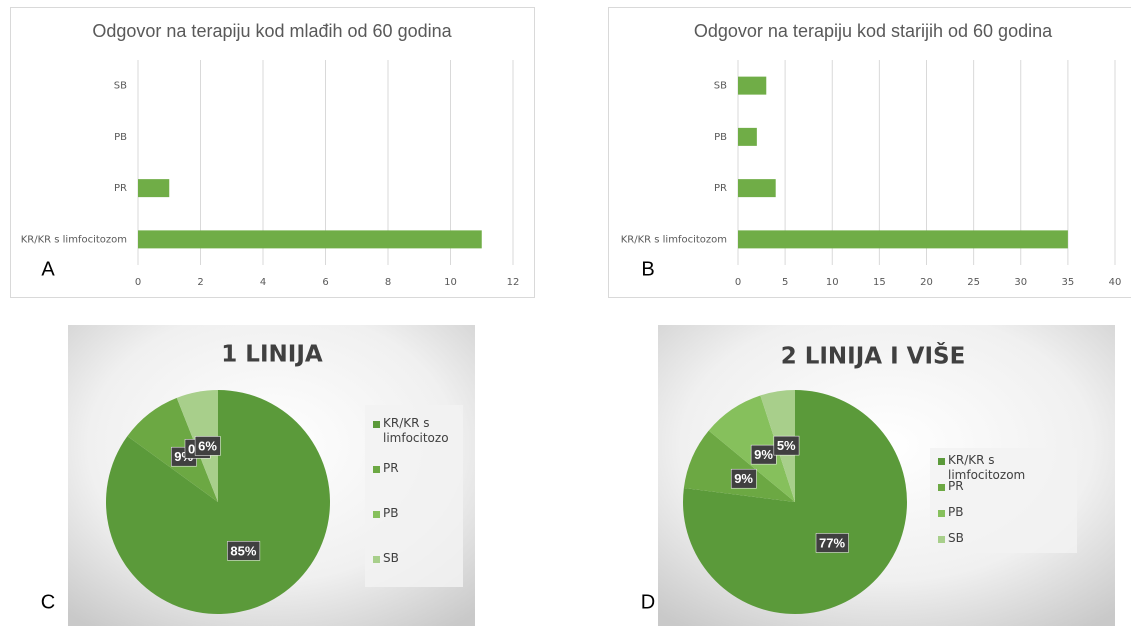 Image resolution: width=1131 pixels, height=626 pixels. Describe the element at coordinates (879, 282) in the screenshot. I see `x-tick-label: 15` at that location.